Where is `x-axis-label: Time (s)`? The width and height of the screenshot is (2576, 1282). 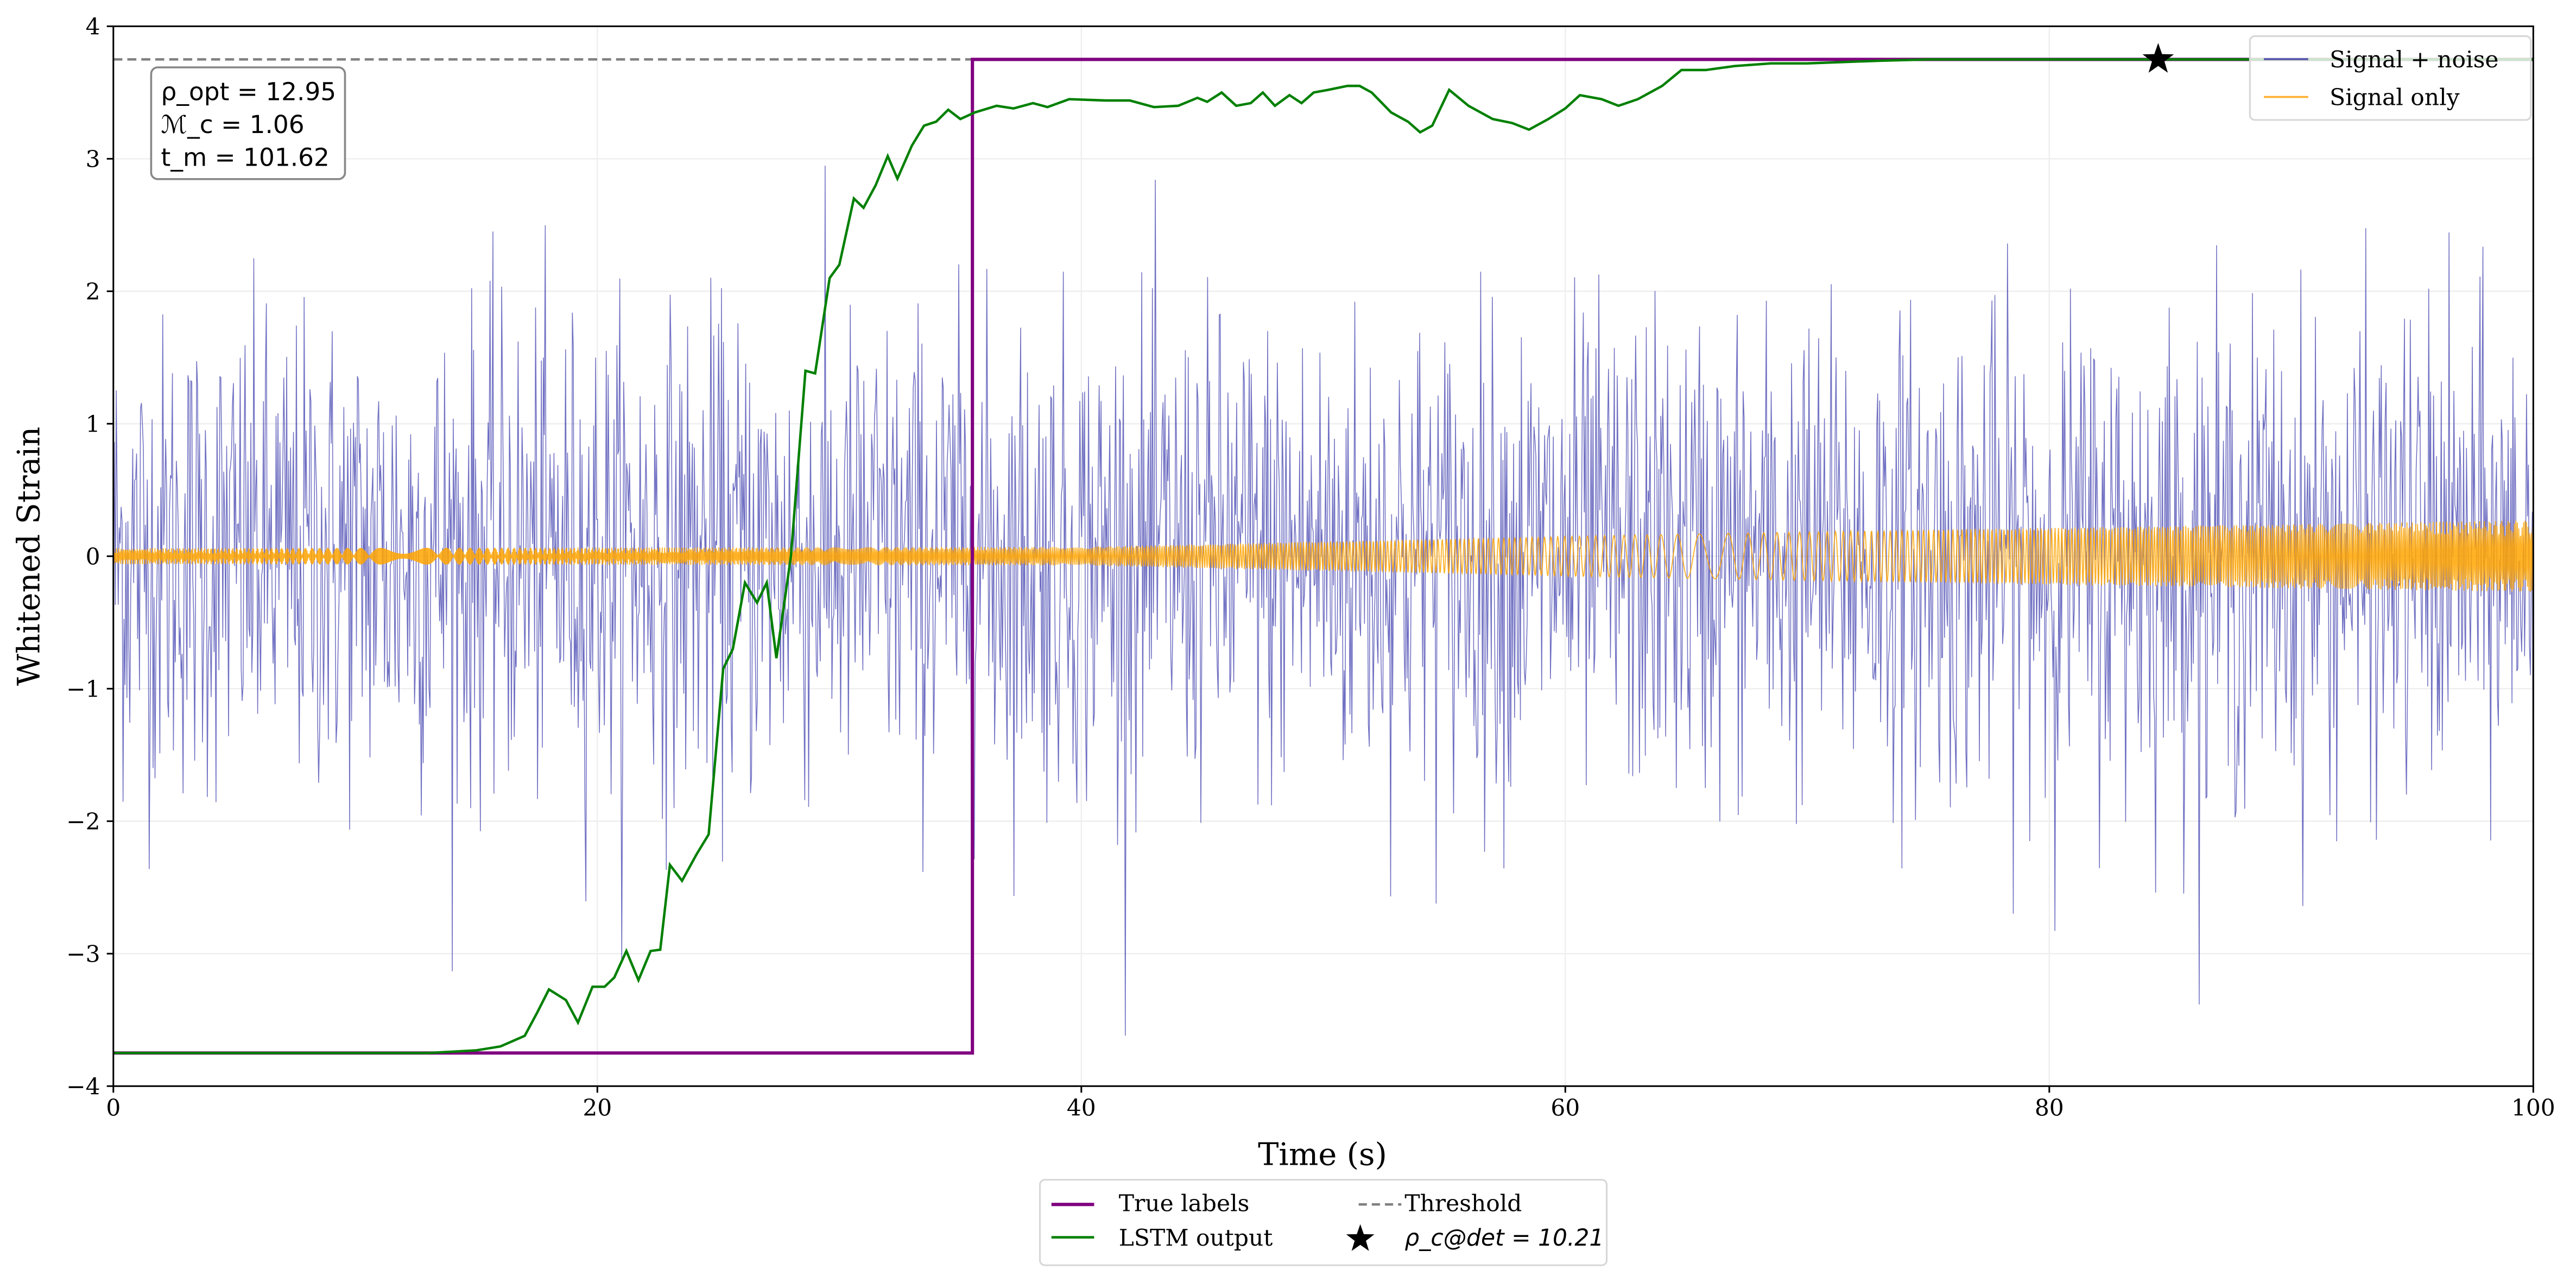
x-axis-label: Time (s) is located at coordinates (1322, 1154).